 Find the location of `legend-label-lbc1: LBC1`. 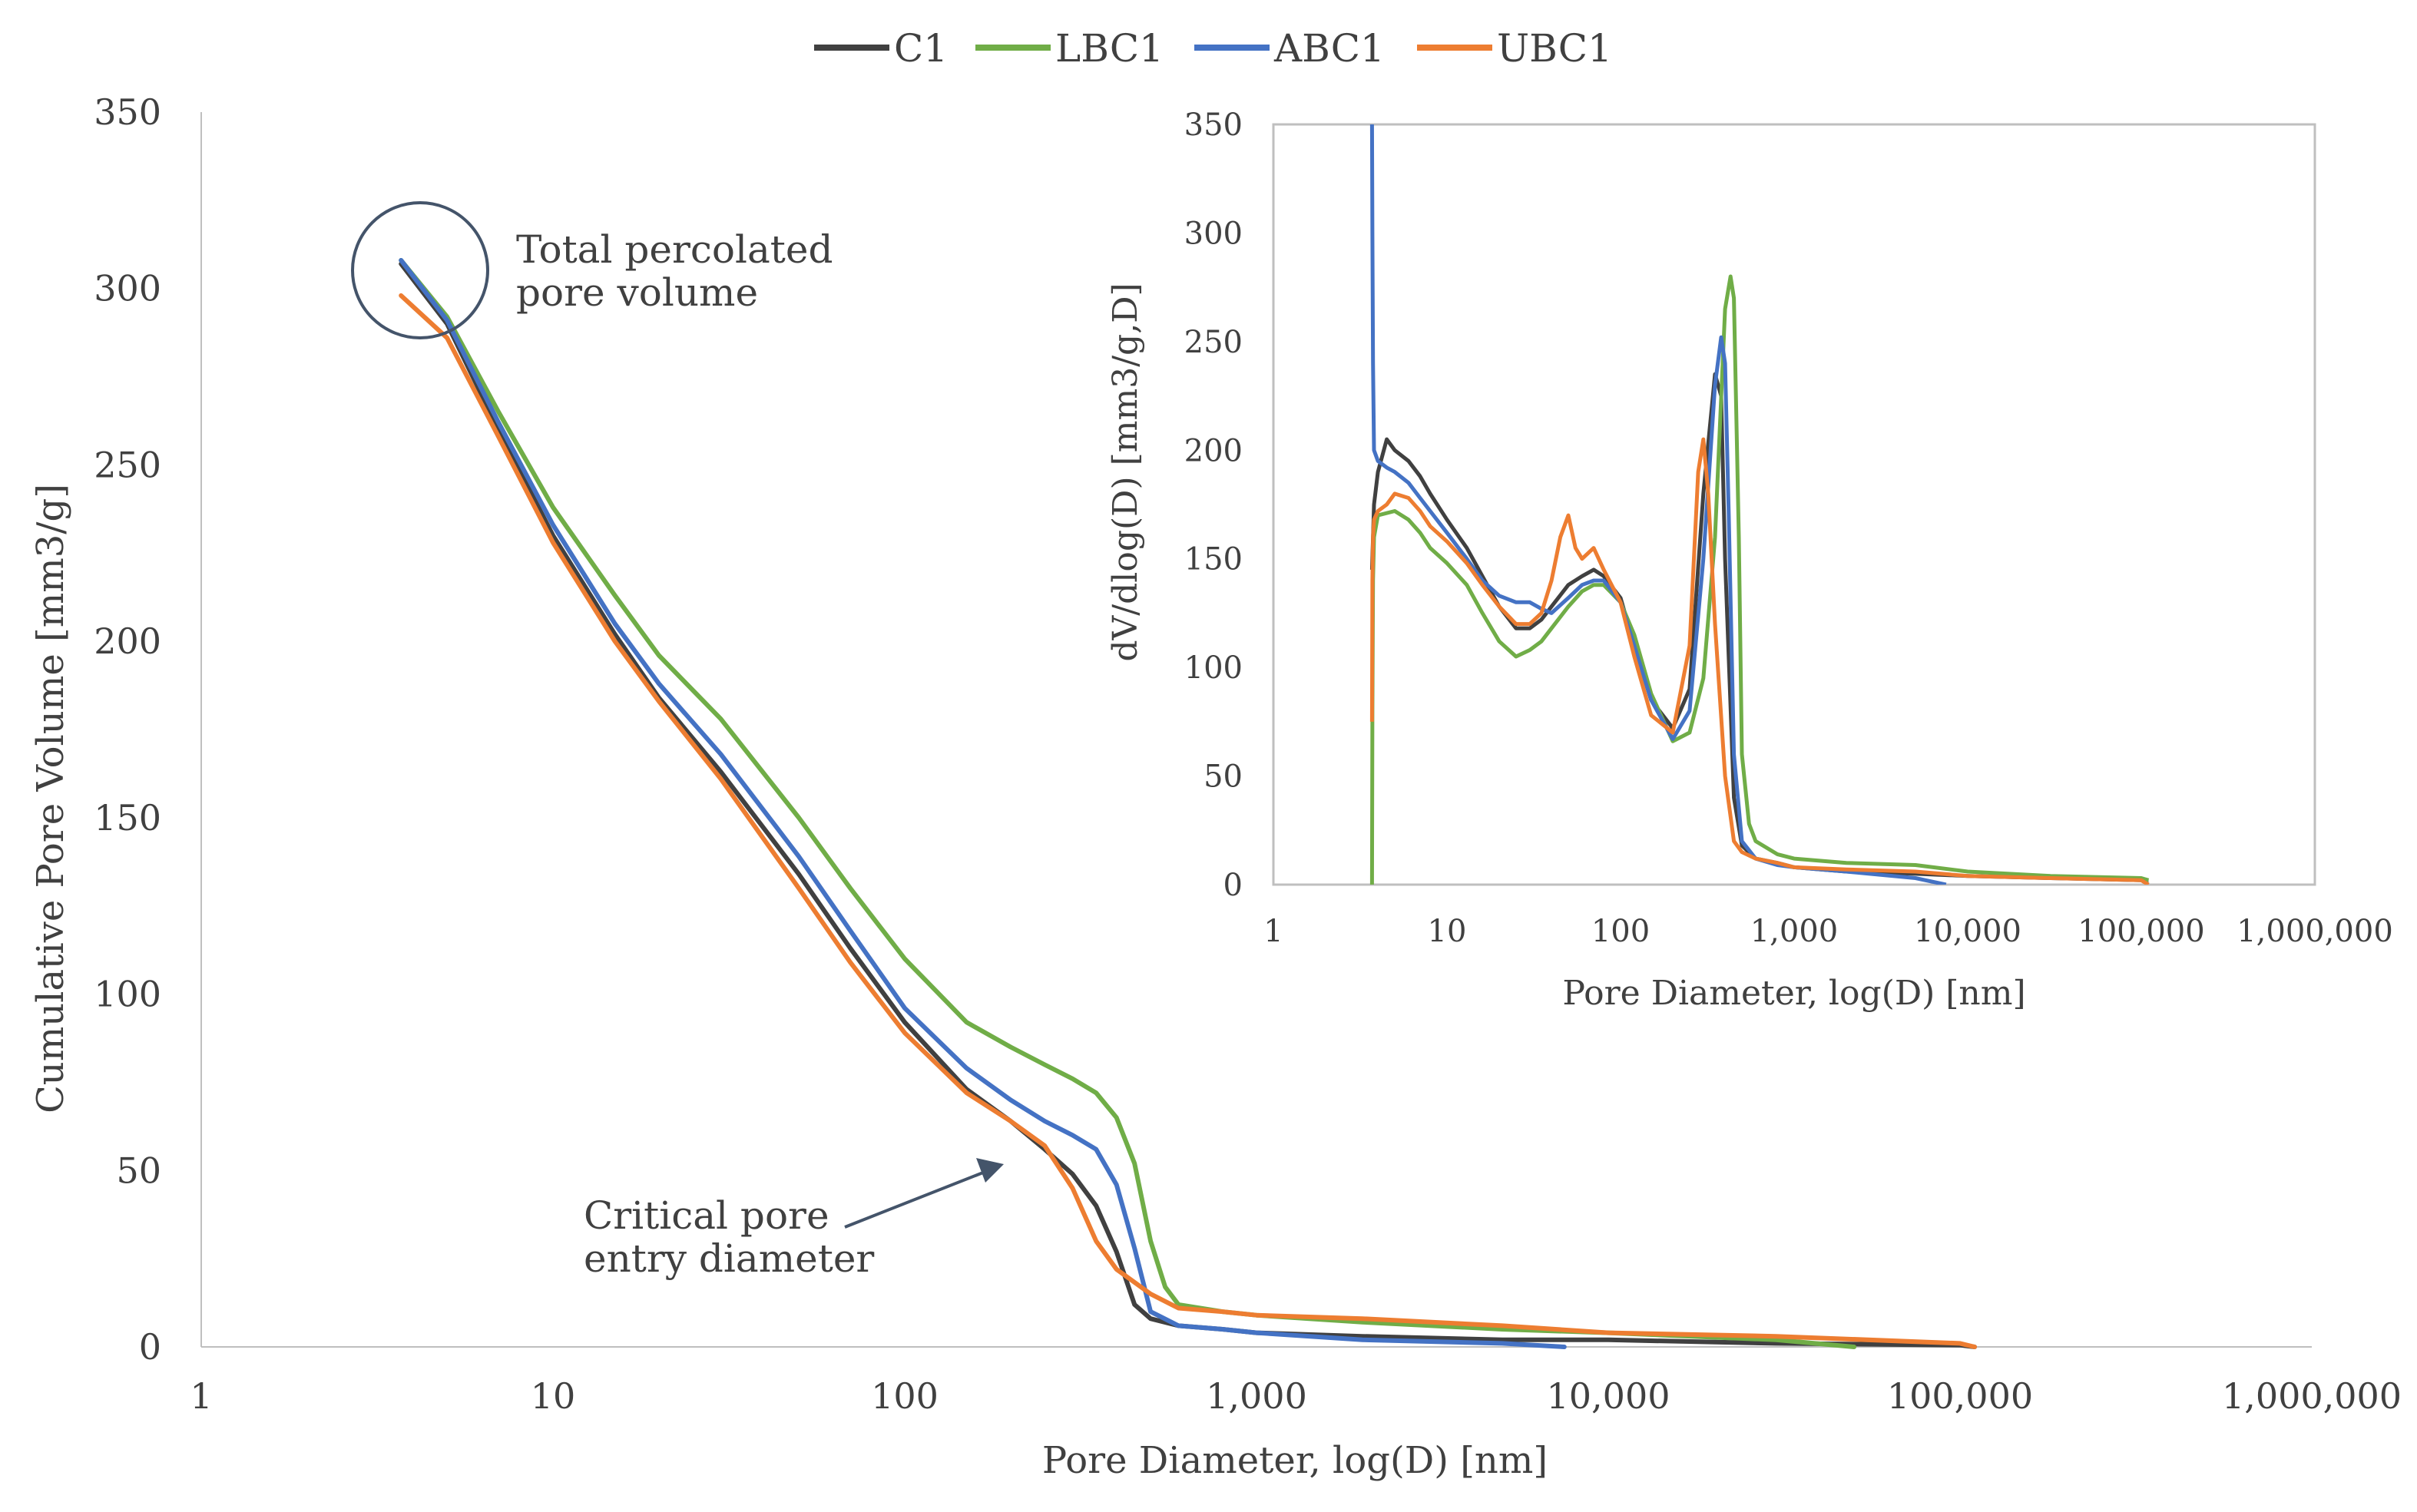

legend-label-lbc1: LBC1 is located at coordinates (1109, 49).